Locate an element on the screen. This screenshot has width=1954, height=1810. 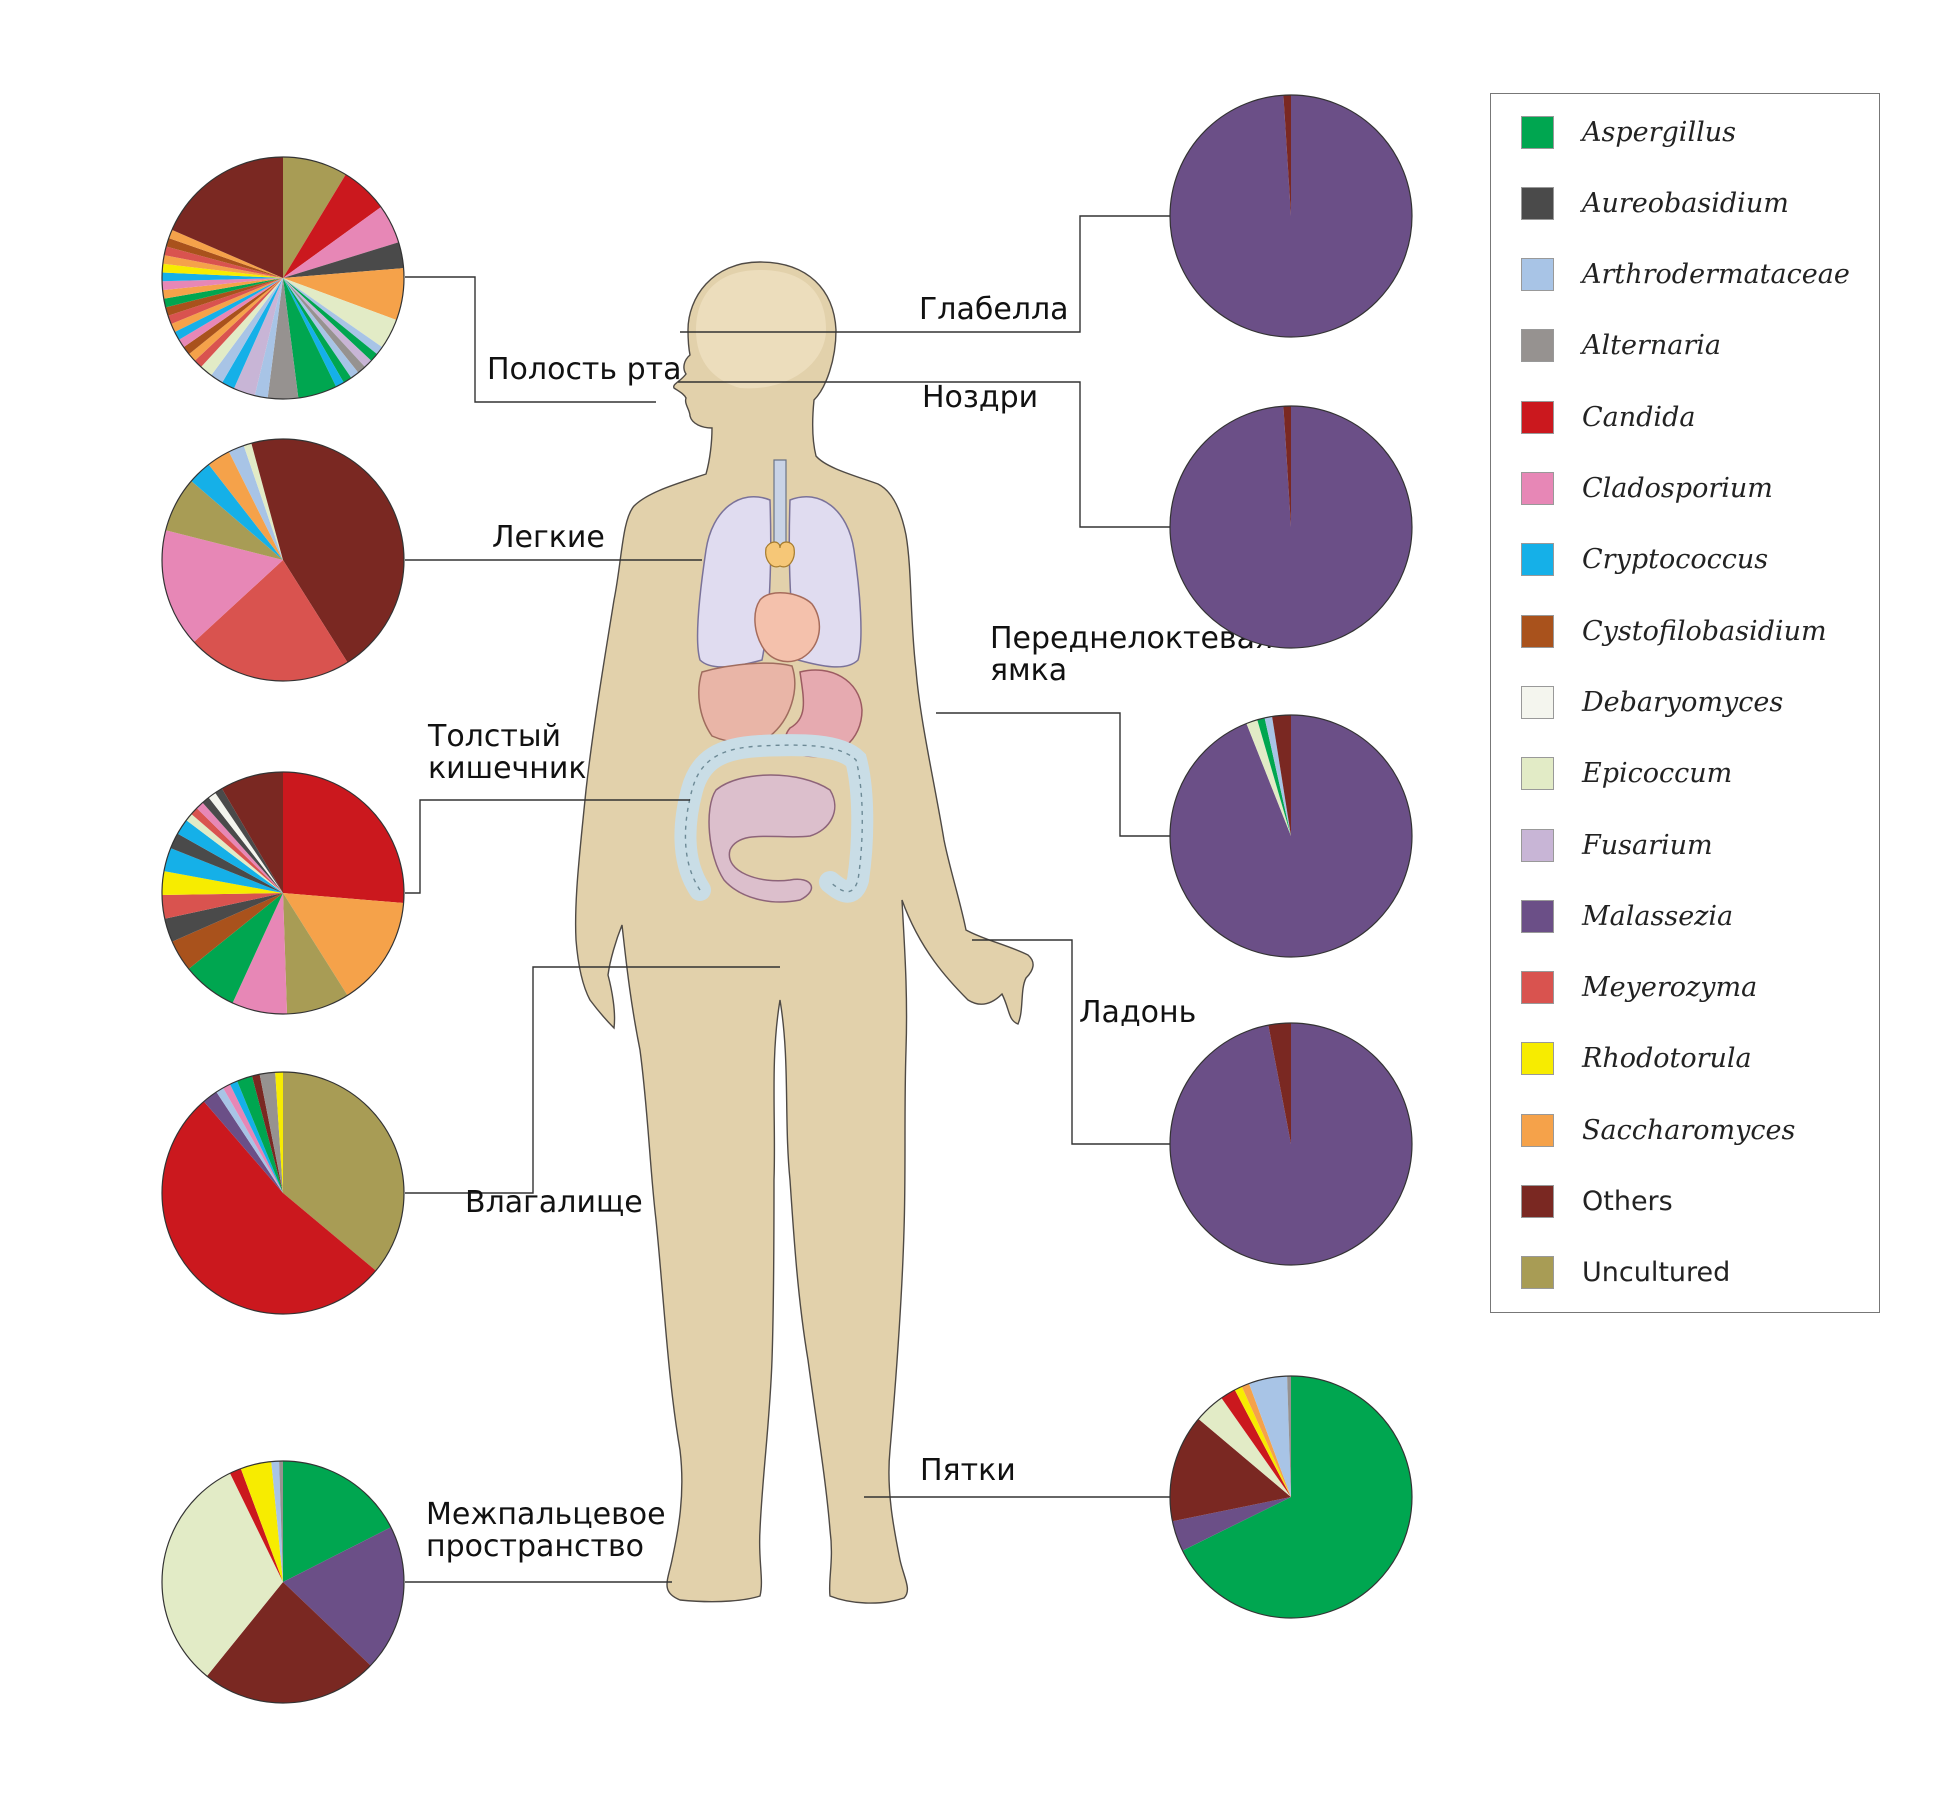
site-label-large-intestine: Толстый is located at coordinates (494, 736).